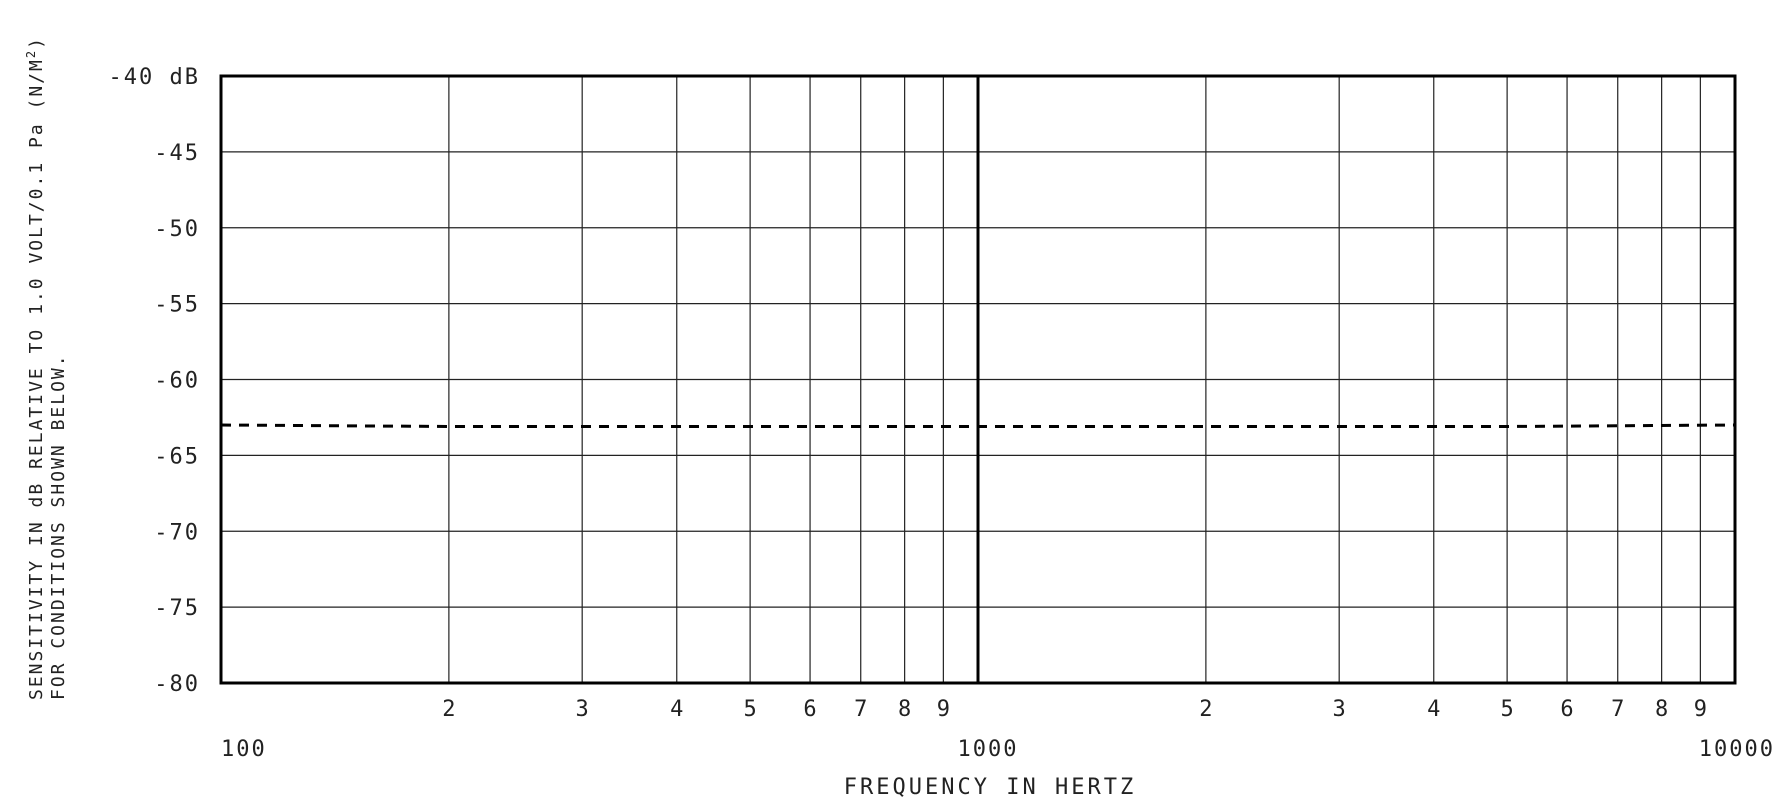 The image size is (1790, 800). Describe the element at coordinates (990, 787) in the screenshot. I see `x-axis-label: FREQUENCY IN HERTZ` at that location.